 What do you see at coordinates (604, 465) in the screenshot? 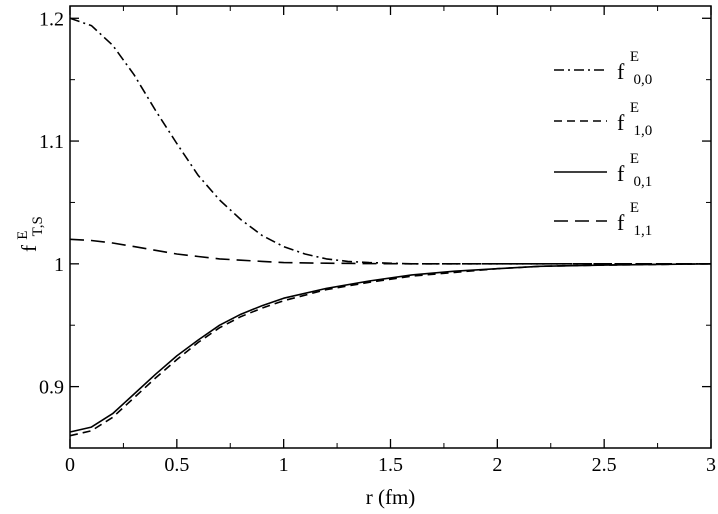
I see `x-tick-label: 2.5` at bounding box center [604, 465].